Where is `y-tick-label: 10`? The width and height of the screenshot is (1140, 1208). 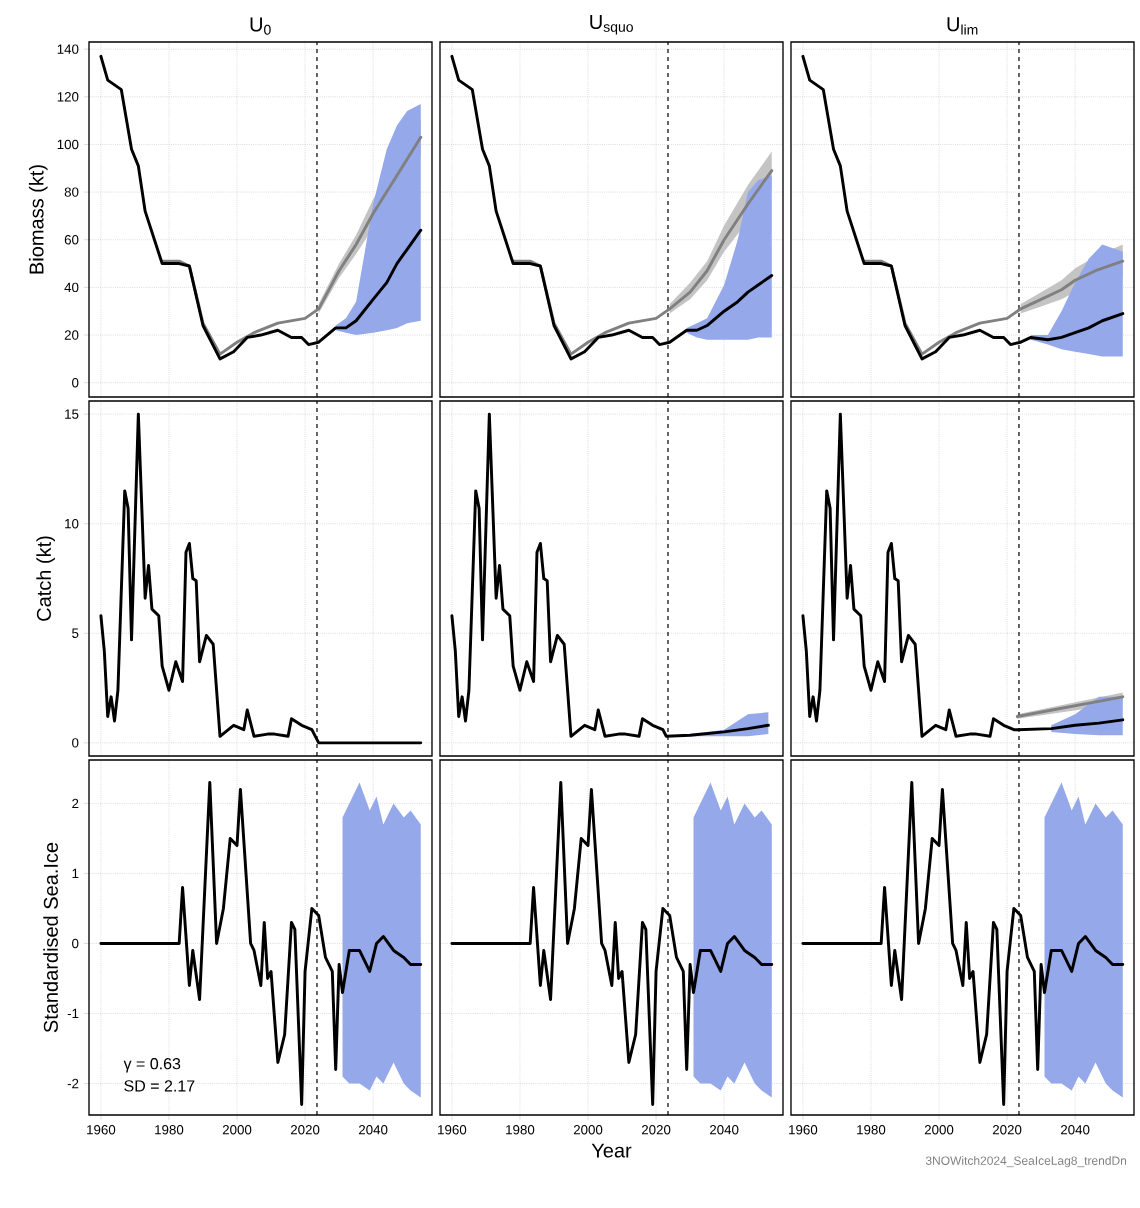 y-tick-label: 10 is located at coordinates (72, 524).